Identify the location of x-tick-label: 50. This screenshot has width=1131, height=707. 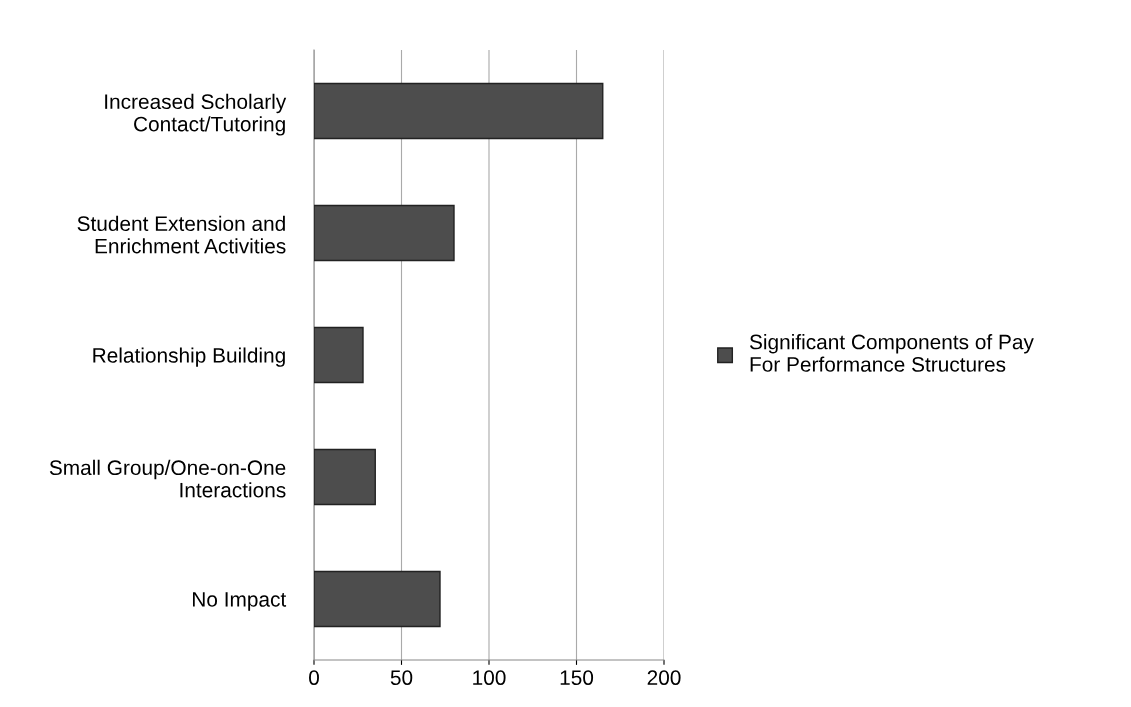
(401, 678).